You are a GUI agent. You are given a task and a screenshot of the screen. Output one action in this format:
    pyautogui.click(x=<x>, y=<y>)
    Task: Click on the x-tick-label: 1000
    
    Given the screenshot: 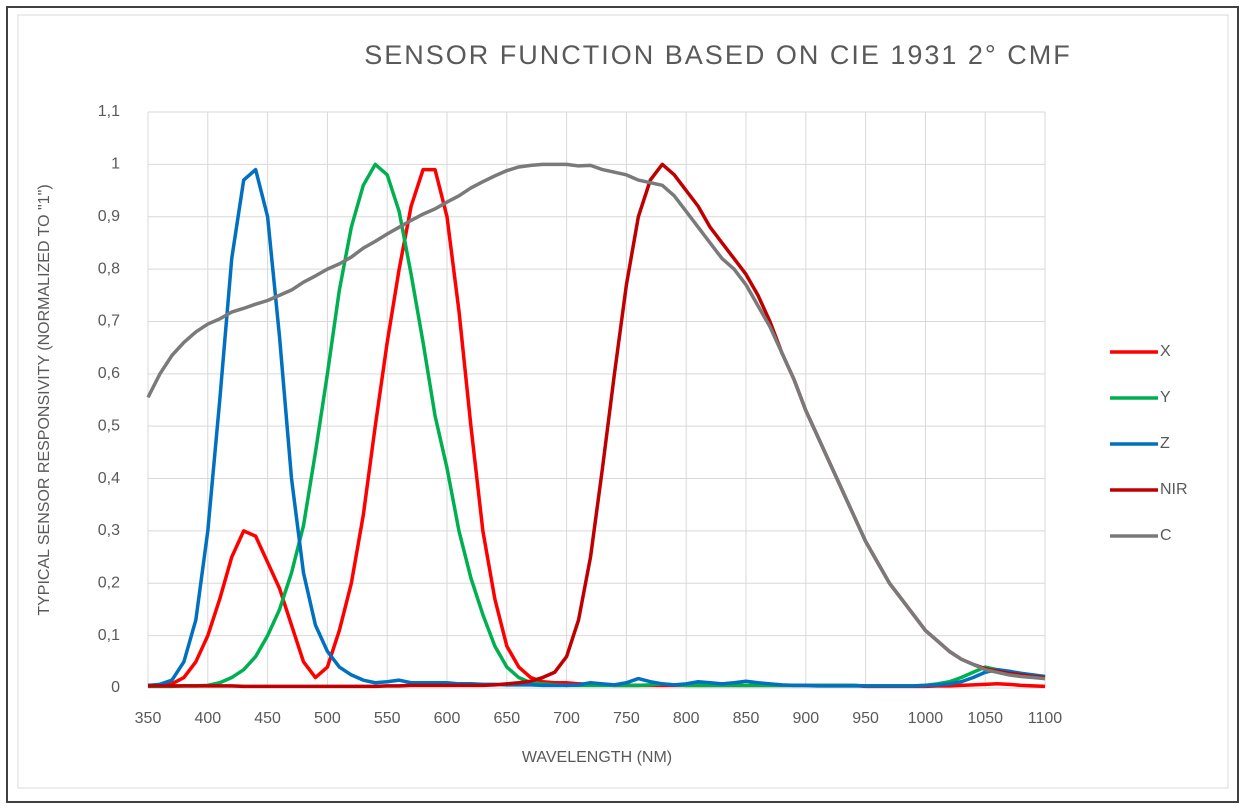 What is the action you would take?
    pyautogui.click(x=926, y=718)
    